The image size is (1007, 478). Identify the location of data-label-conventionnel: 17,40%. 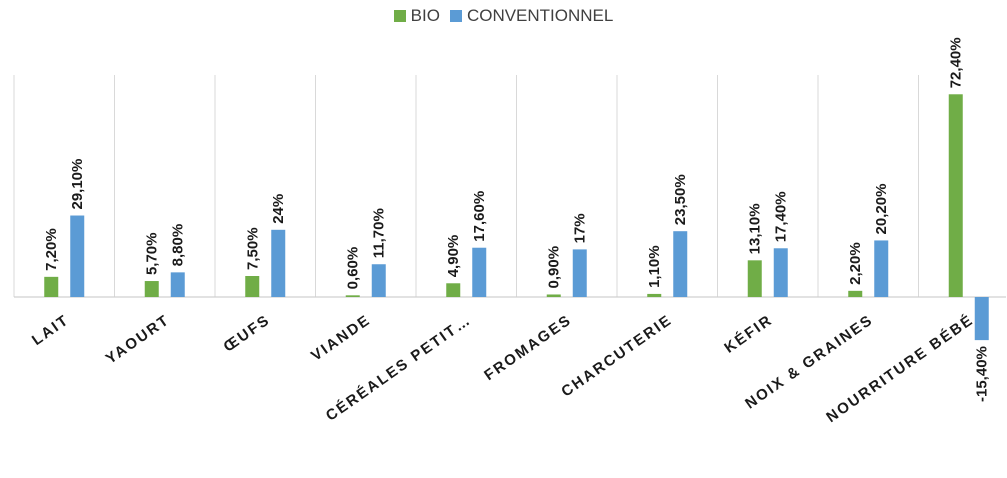
(781, 216).